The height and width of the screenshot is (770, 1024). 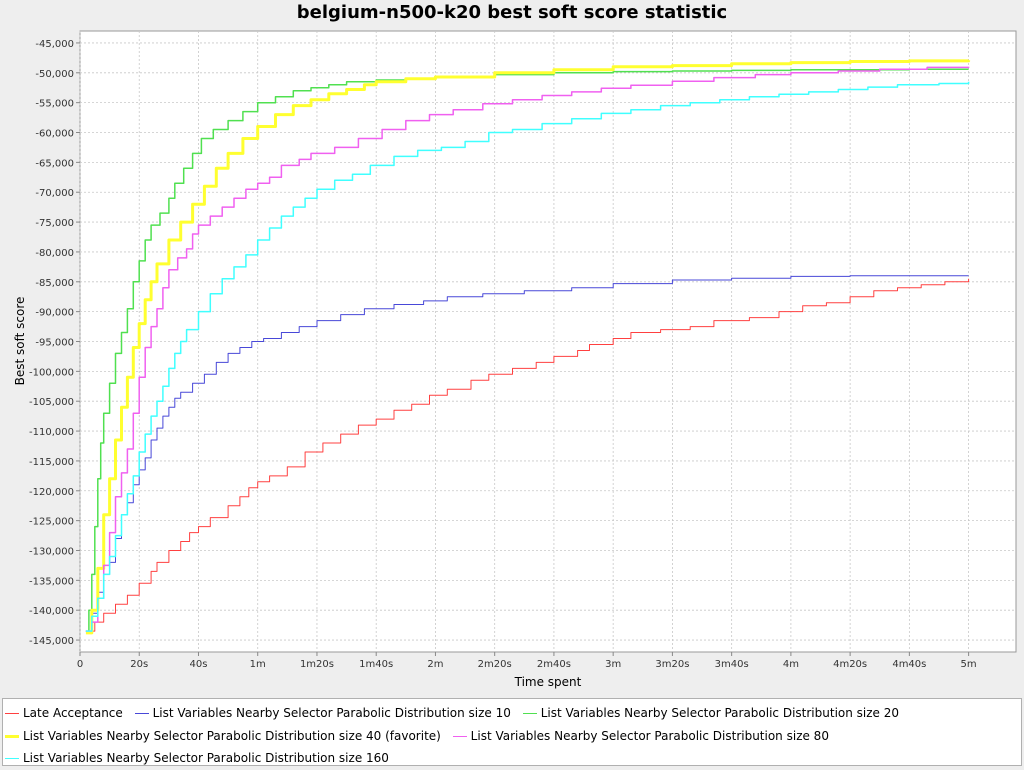 I want to click on x-tick-label: 3m, so click(x=613, y=664).